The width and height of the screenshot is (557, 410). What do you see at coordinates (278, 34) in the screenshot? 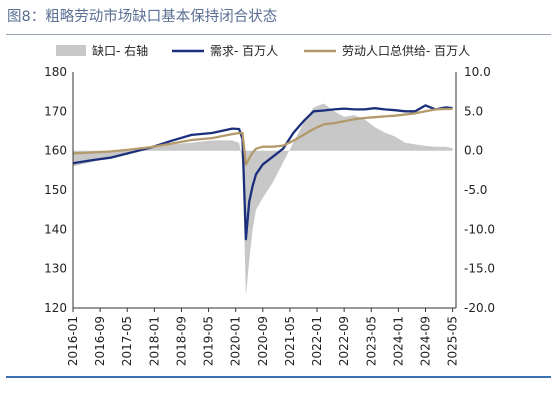
I see `title-divider` at bounding box center [278, 34].